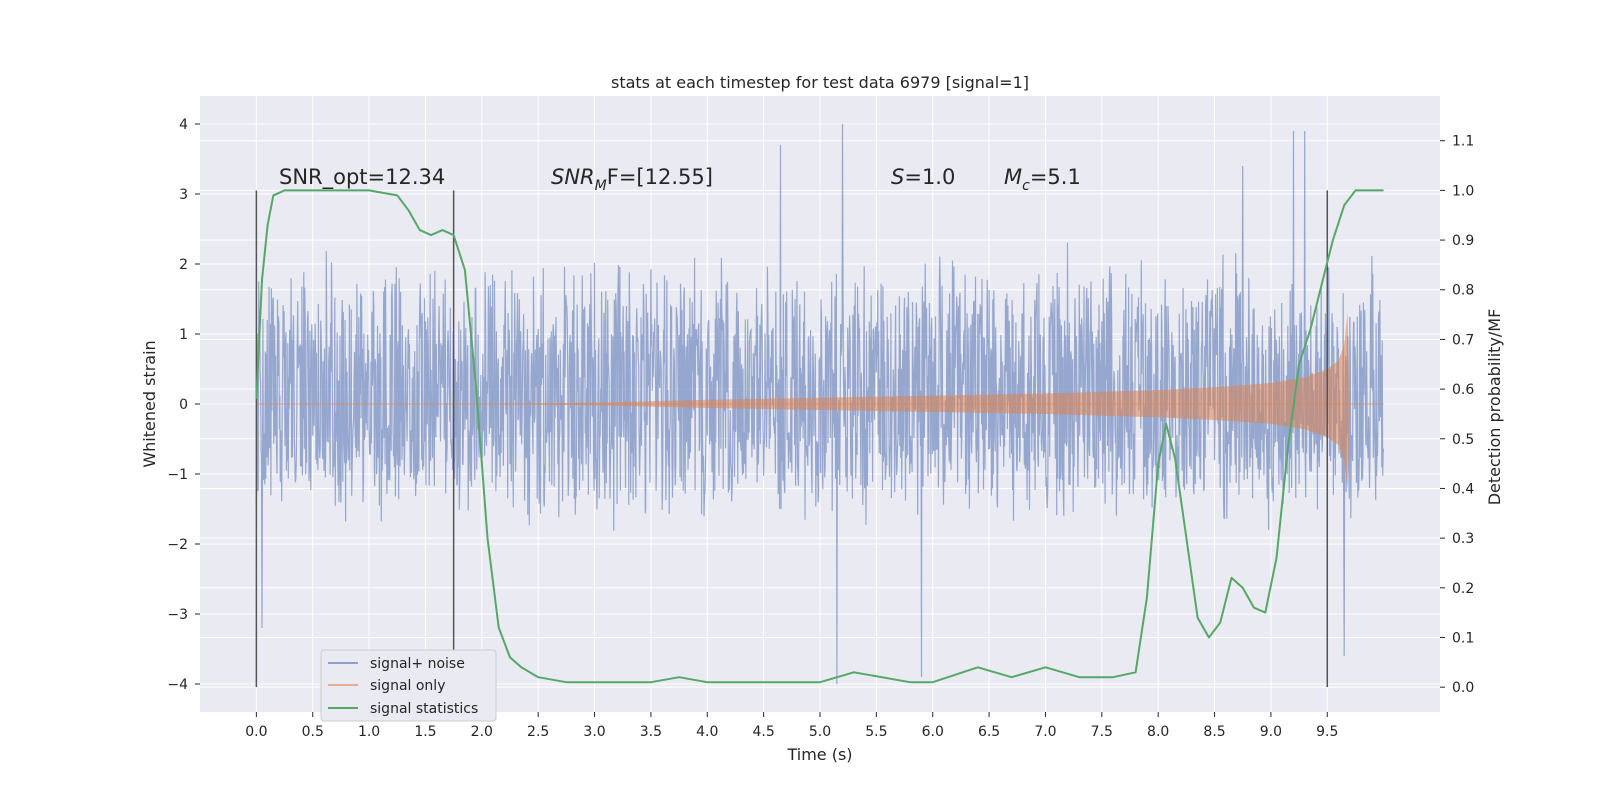  Describe the element at coordinates (1463, 489) in the screenshot. I see `y-right-tick-label: 0.4` at that location.